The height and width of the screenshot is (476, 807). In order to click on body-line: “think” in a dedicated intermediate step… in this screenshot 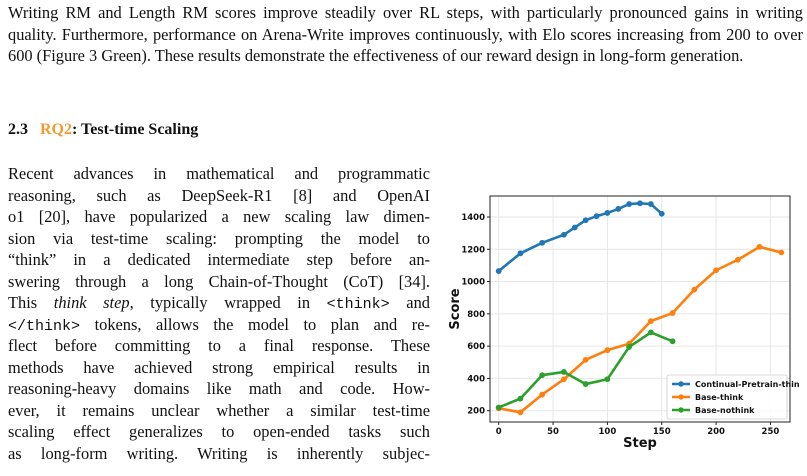, I will do `click(219, 259)`.